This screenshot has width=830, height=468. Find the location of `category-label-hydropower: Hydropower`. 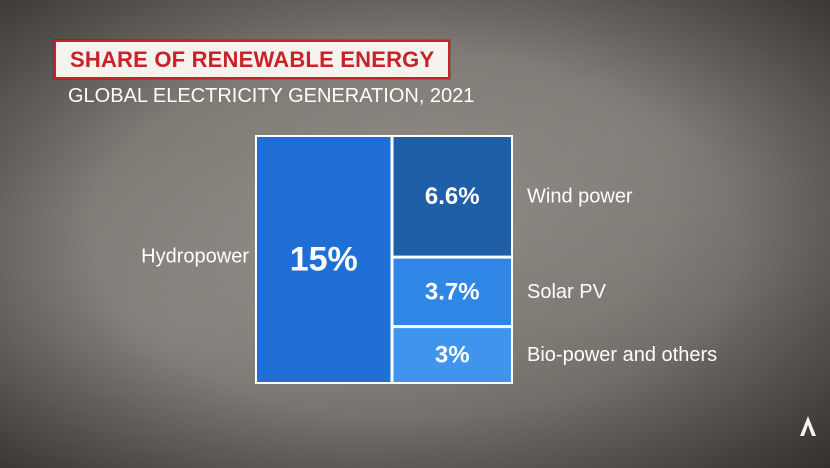

category-label-hydropower: Hydropower is located at coordinates (195, 257).